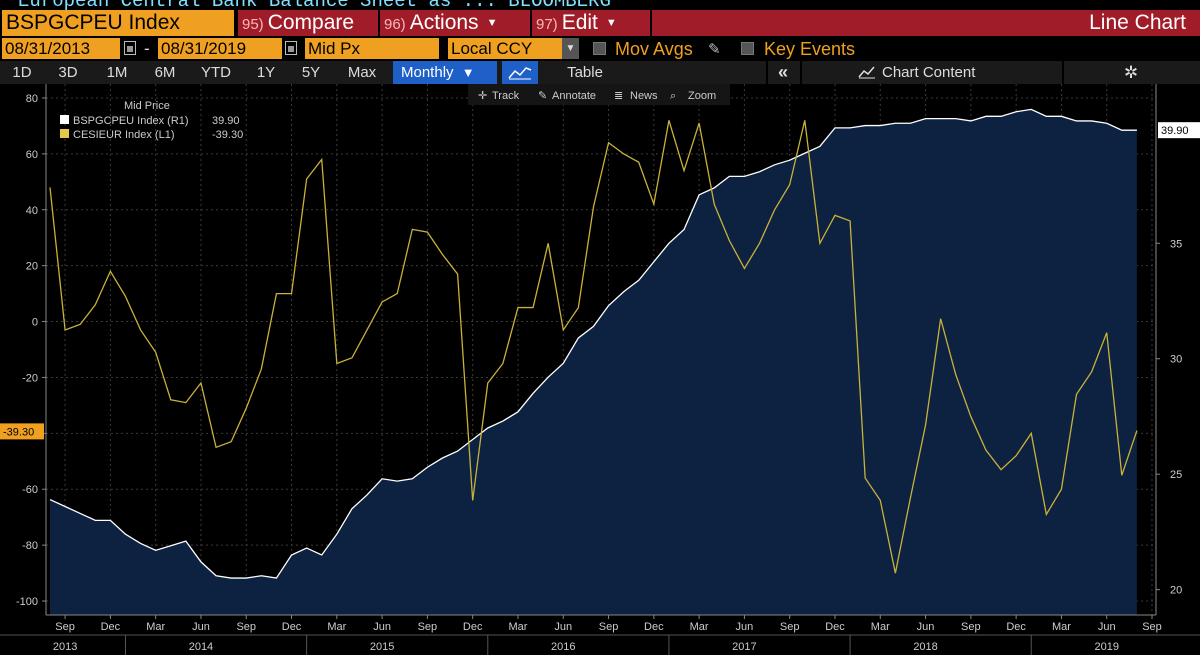 The image size is (1200, 655). I want to click on left-axis-tick-label: 60, so click(32, 155).